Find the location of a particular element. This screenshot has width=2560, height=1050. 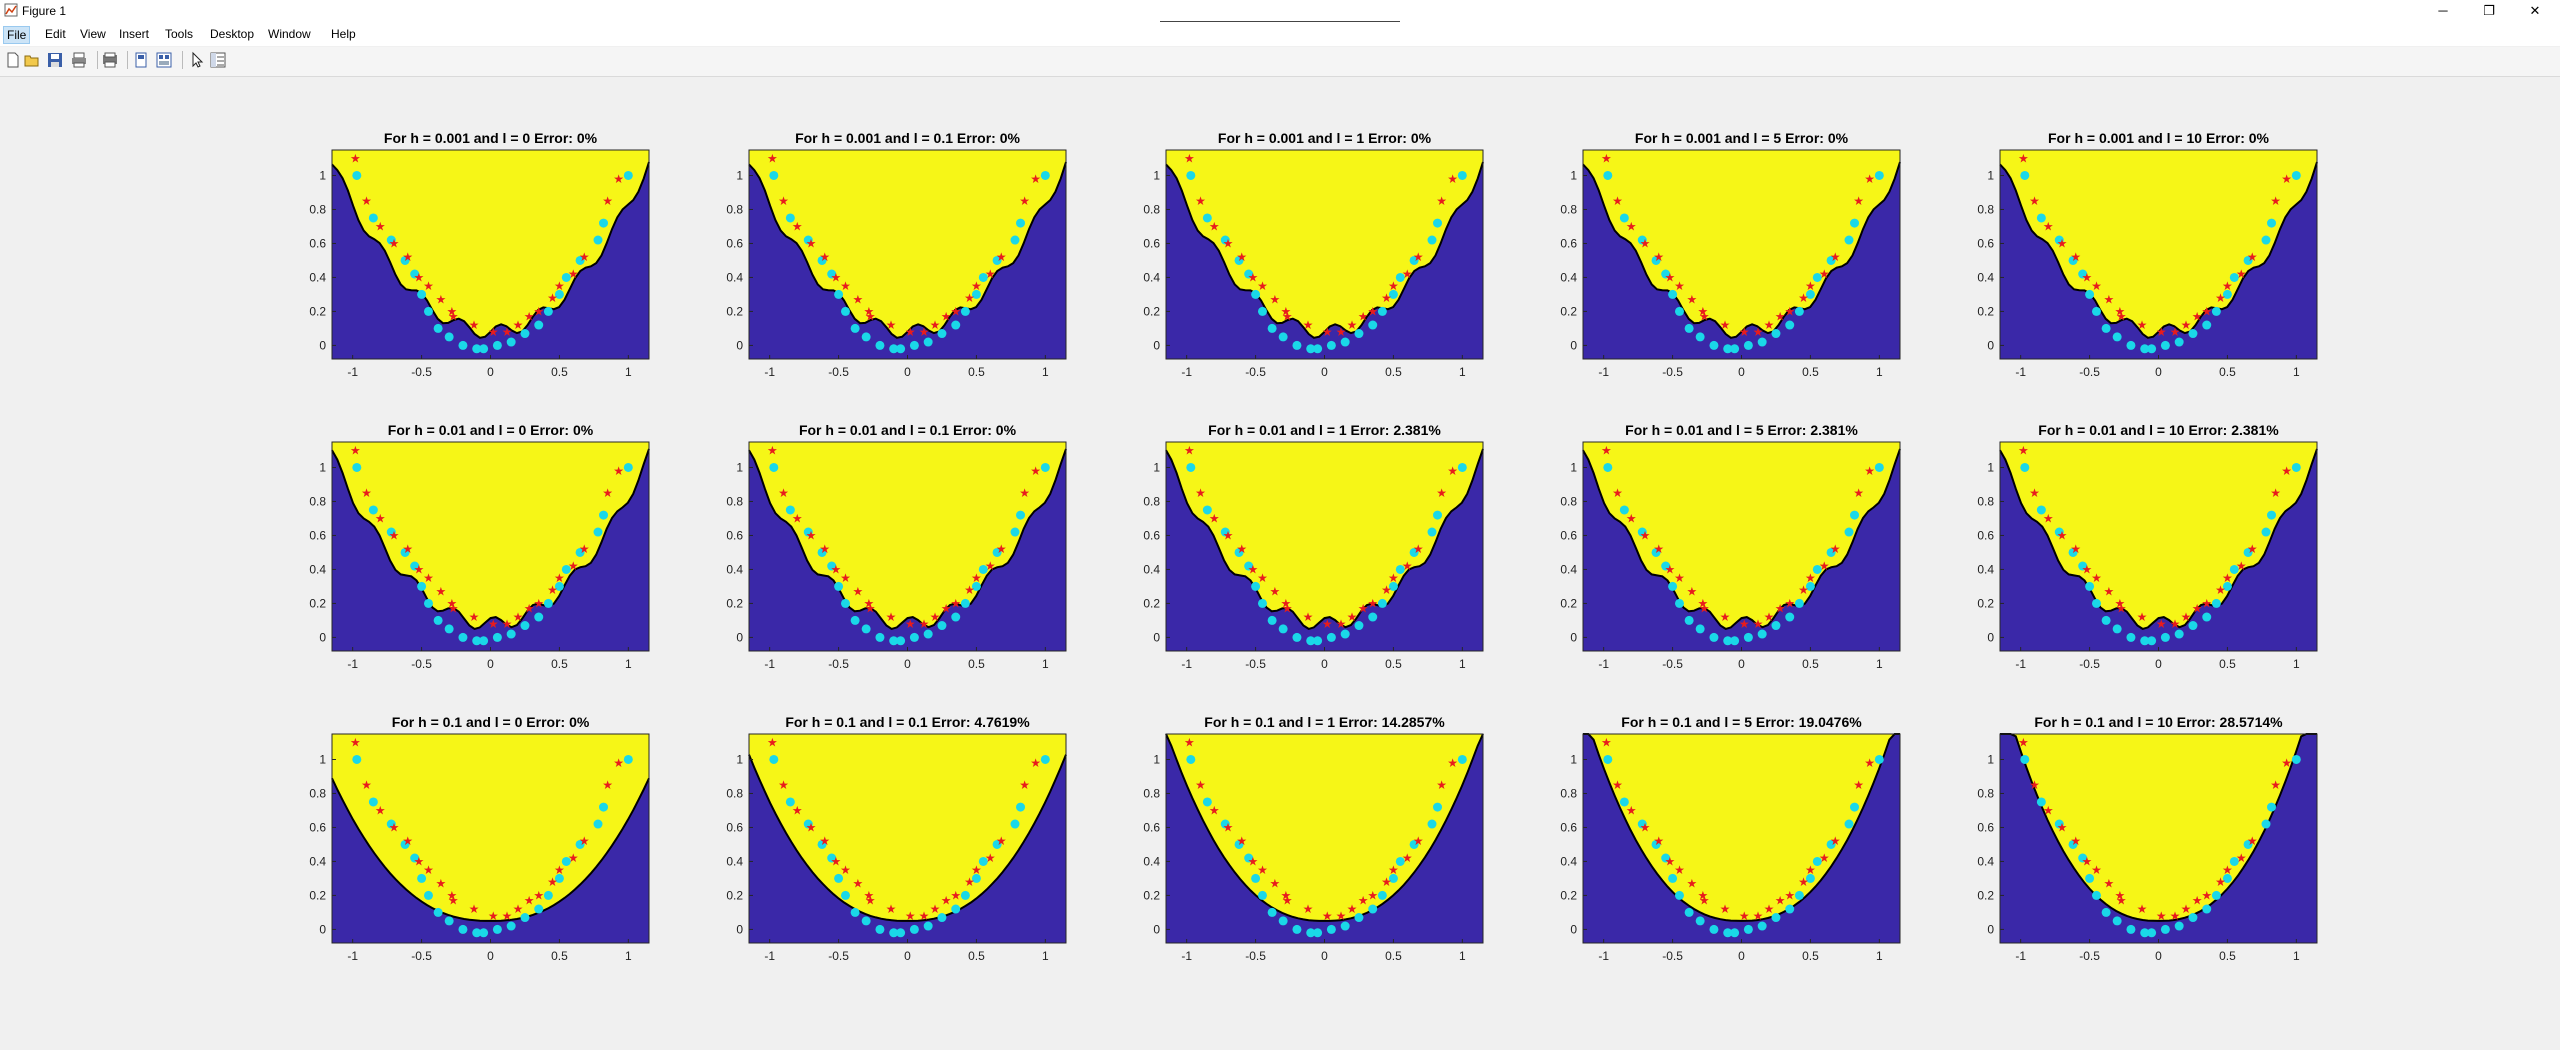

print-icon is located at coordinates (79, 60).